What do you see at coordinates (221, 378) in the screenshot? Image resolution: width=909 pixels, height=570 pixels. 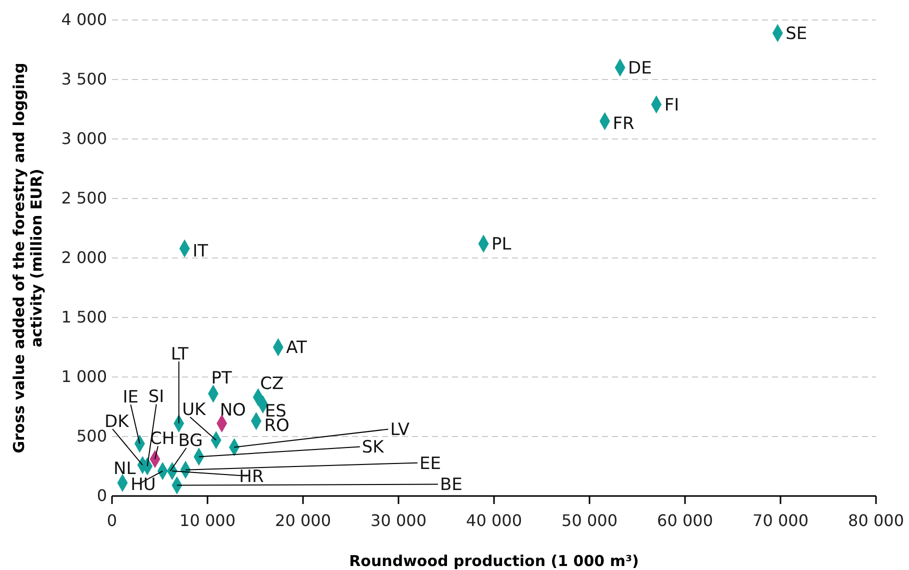 I see `annotation: PT` at bounding box center [221, 378].